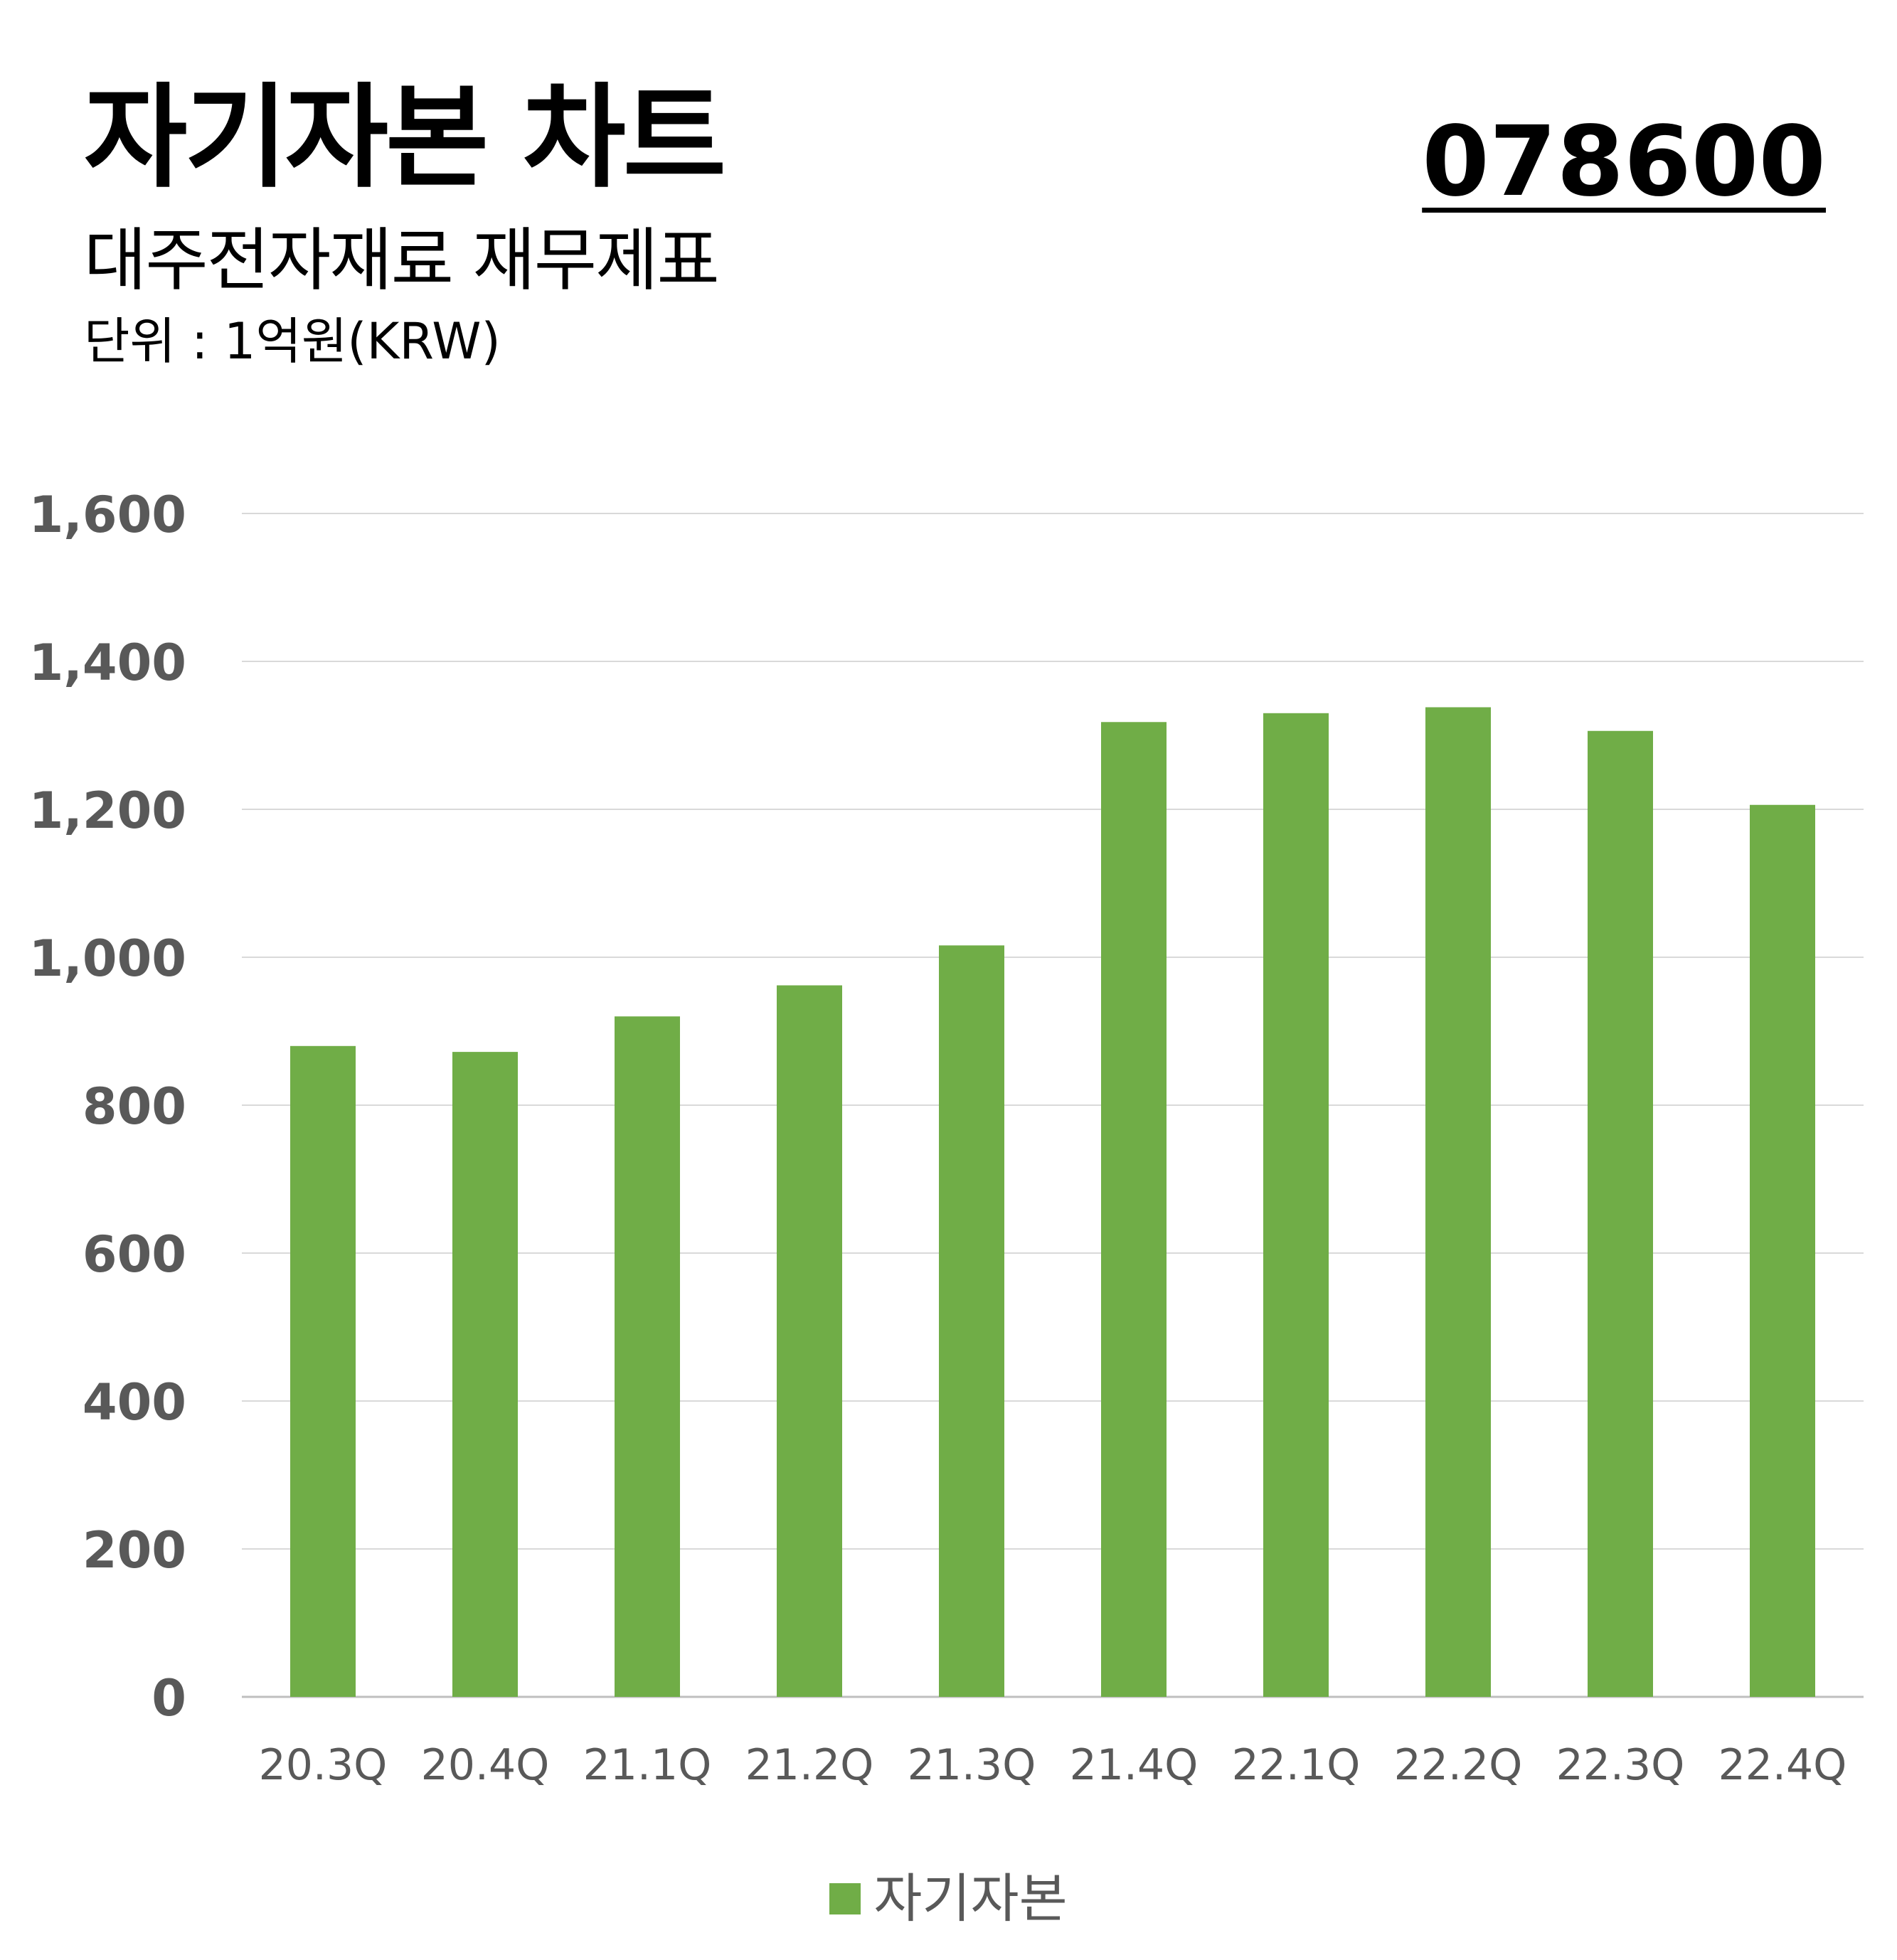  I want to click on chart-title: 자기자본 차트, so click(405, 138).